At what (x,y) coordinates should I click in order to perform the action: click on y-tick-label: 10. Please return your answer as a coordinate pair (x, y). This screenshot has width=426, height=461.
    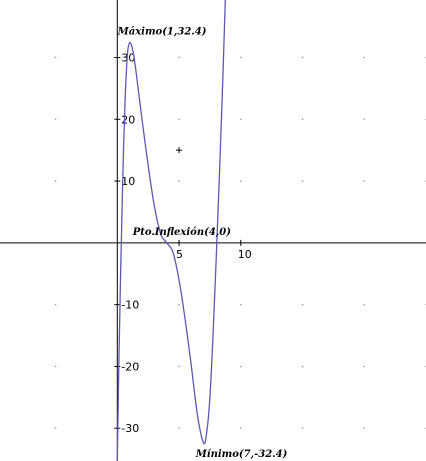
    Looking at the image, I should click on (128, 181).